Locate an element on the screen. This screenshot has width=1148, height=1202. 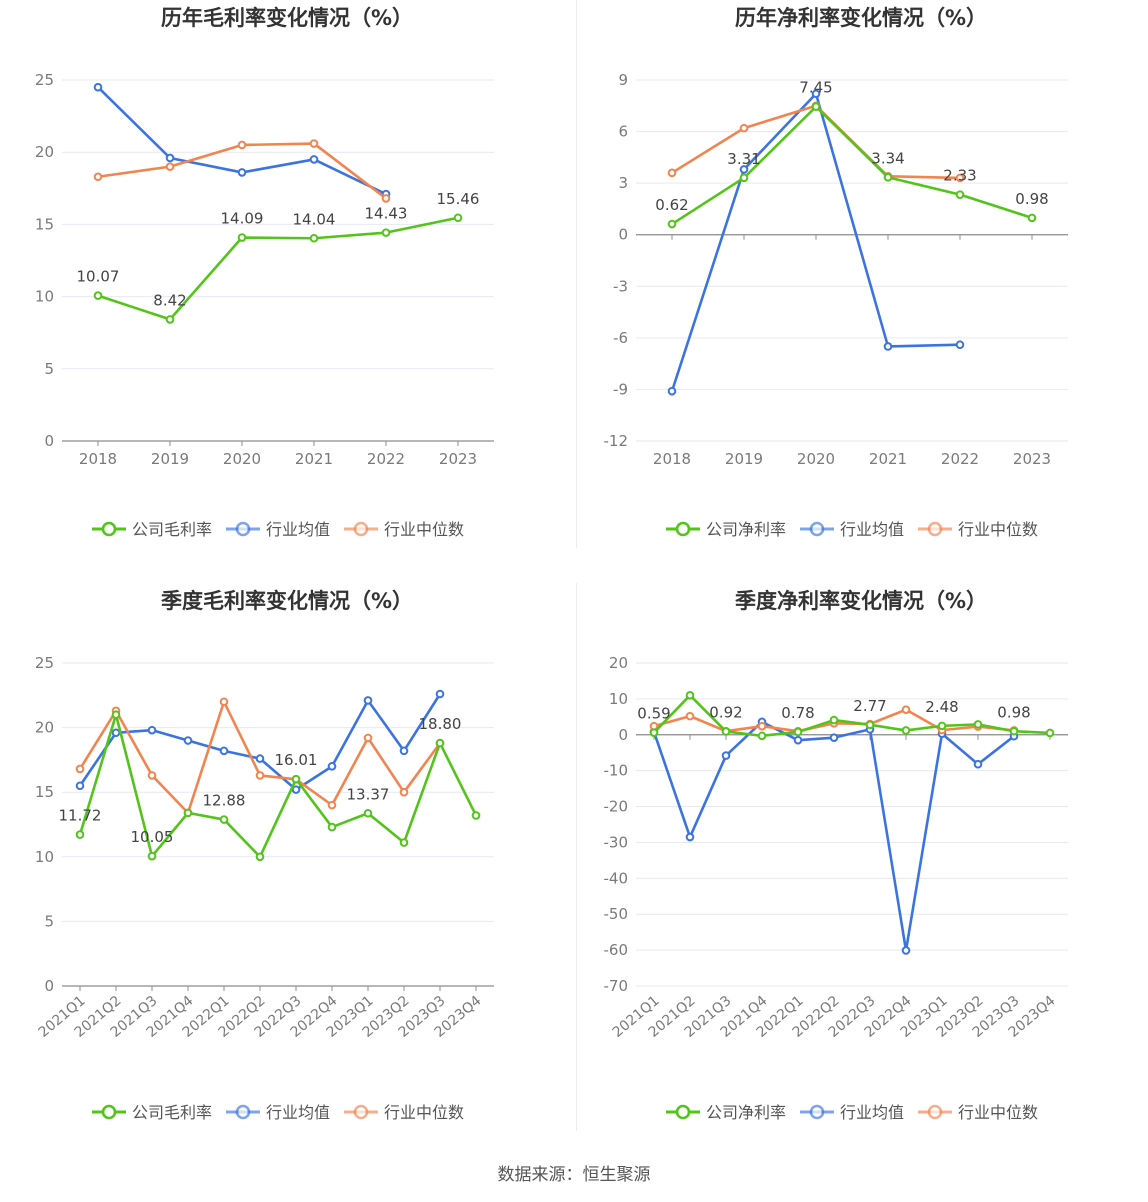
legend-item-industry_avg: 行业均值 is located at coordinates (852, 529).